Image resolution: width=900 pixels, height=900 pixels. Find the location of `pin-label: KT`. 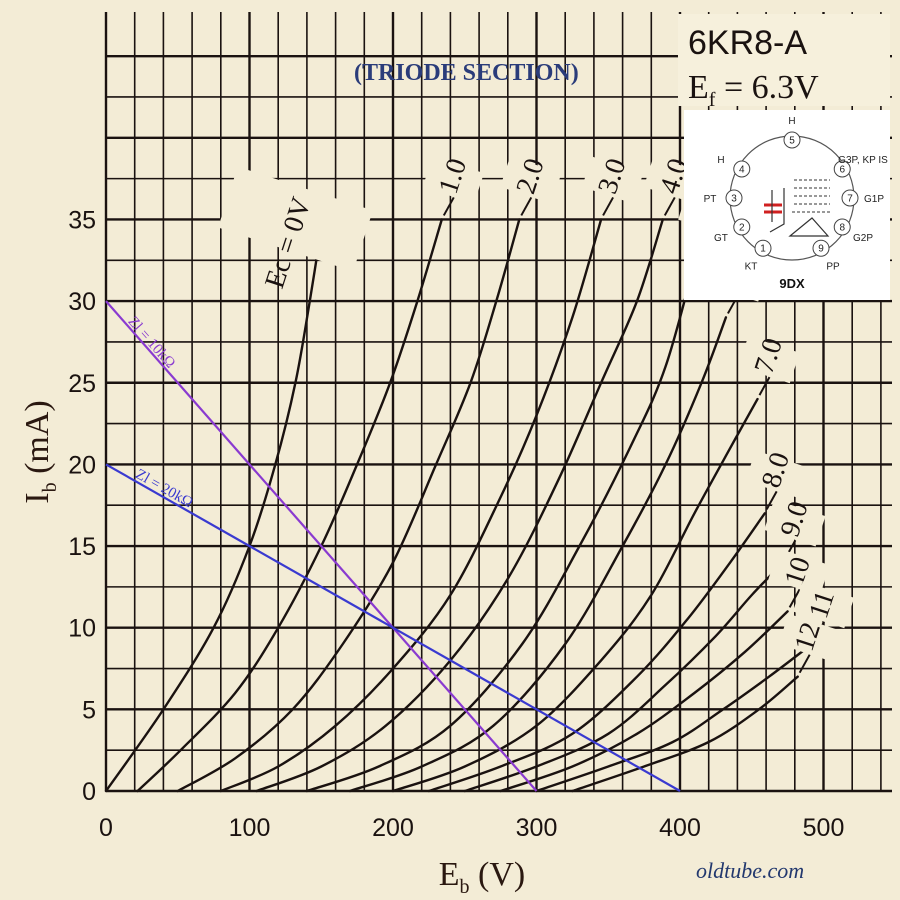

pin-label: KT is located at coordinates (751, 267).